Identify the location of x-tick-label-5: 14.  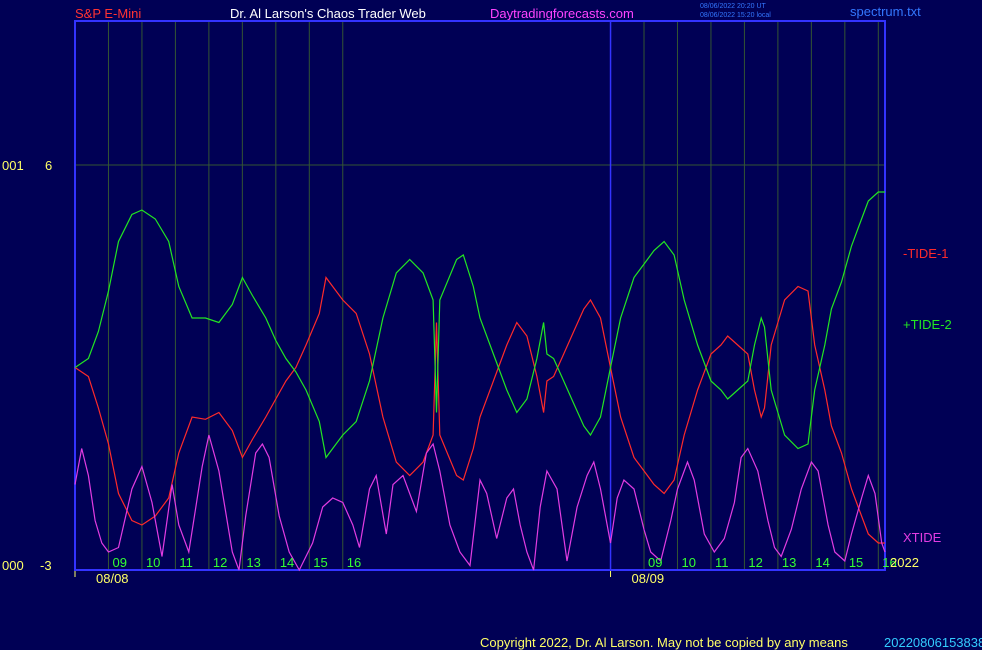
(287, 562).